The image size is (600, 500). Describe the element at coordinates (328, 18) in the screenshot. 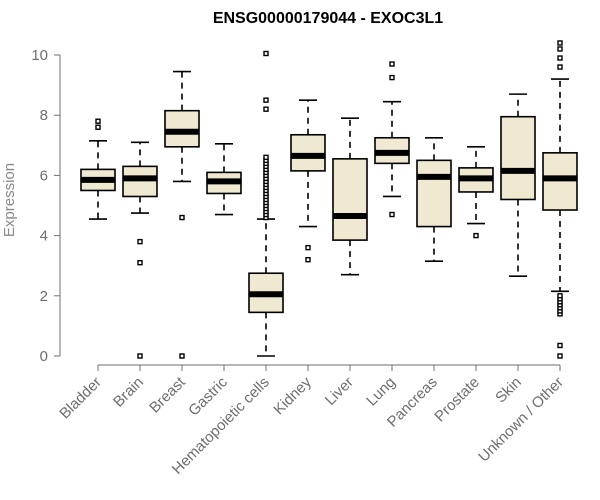

I see `chart-title: ENSG00000179044 - EXOC3L1` at that location.